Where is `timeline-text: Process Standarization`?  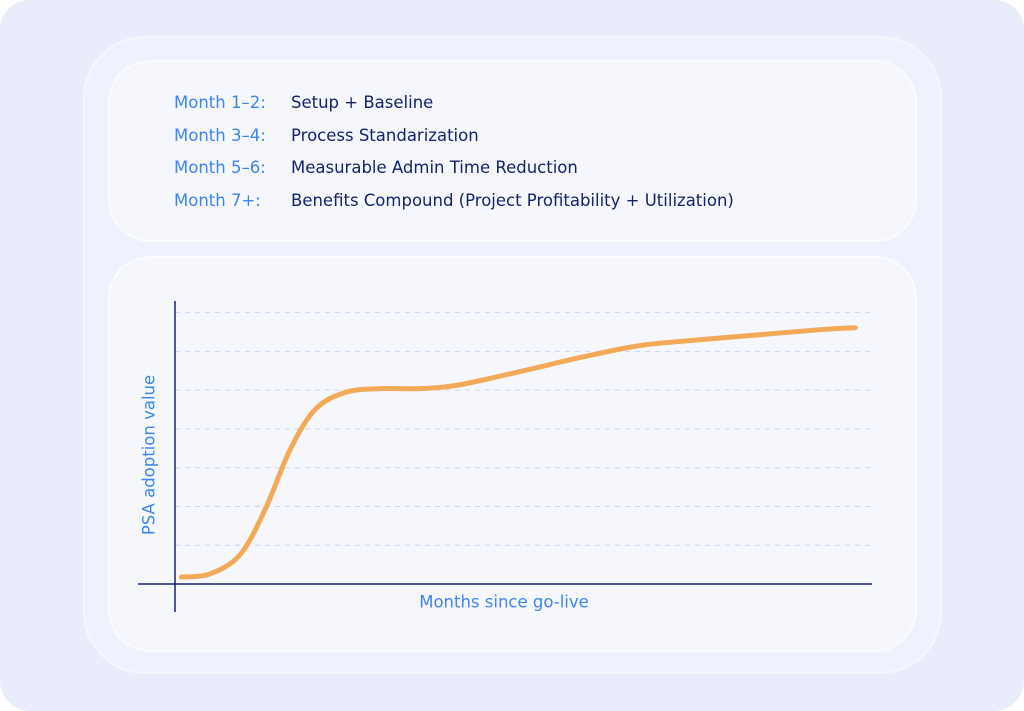 timeline-text: Process Standarization is located at coordinates (385, 135).